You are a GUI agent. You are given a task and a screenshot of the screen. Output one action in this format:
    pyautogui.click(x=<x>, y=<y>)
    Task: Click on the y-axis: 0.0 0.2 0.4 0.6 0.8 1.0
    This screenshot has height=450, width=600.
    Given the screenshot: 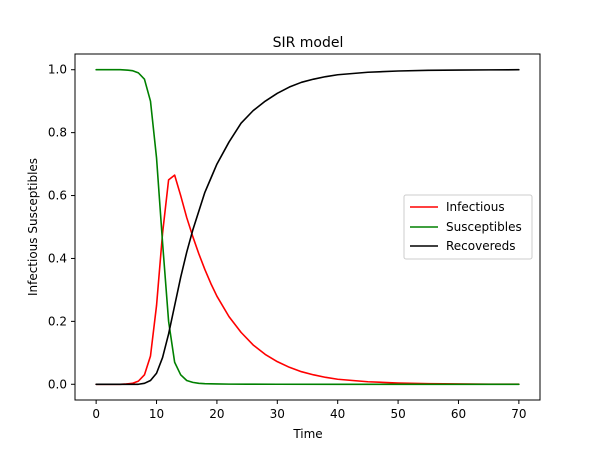 What is the action you would take?
    pyautogui.click(x=61, y=227)
    